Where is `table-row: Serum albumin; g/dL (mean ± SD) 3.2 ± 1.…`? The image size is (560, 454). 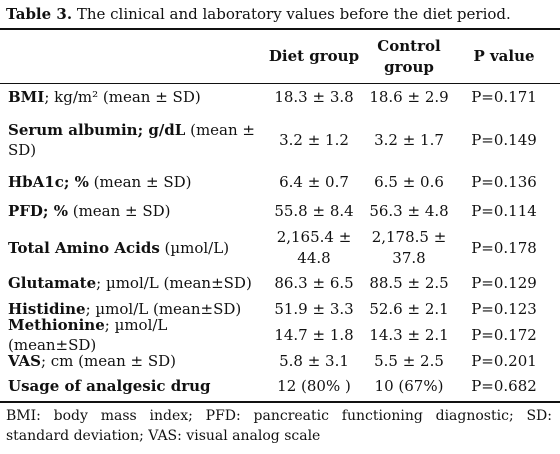 table-row: Serum albumin; g/dL (mean ± SD) 3.2 ± 1.… is located at coordinates (280, 140).